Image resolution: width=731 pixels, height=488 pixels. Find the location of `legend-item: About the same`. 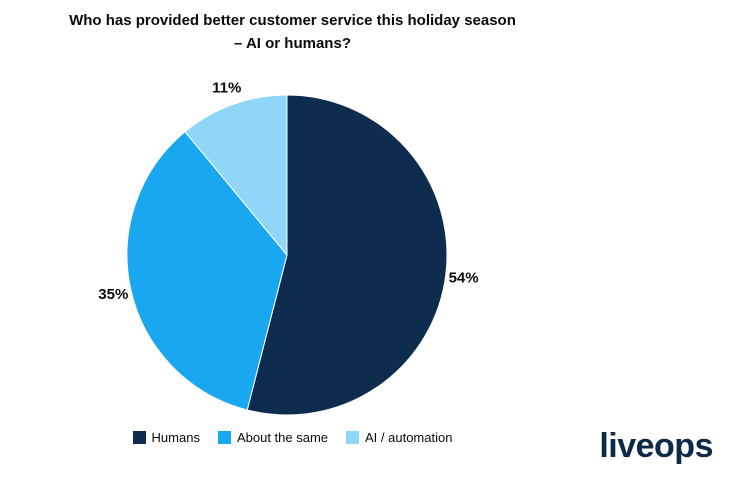

legend-item: About the same is located at coordinates (273, 437).